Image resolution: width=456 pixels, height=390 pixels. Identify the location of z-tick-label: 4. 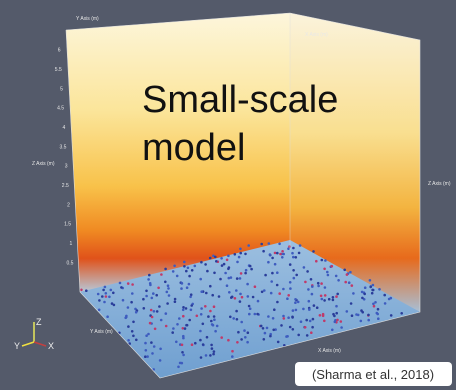
(63, 128).